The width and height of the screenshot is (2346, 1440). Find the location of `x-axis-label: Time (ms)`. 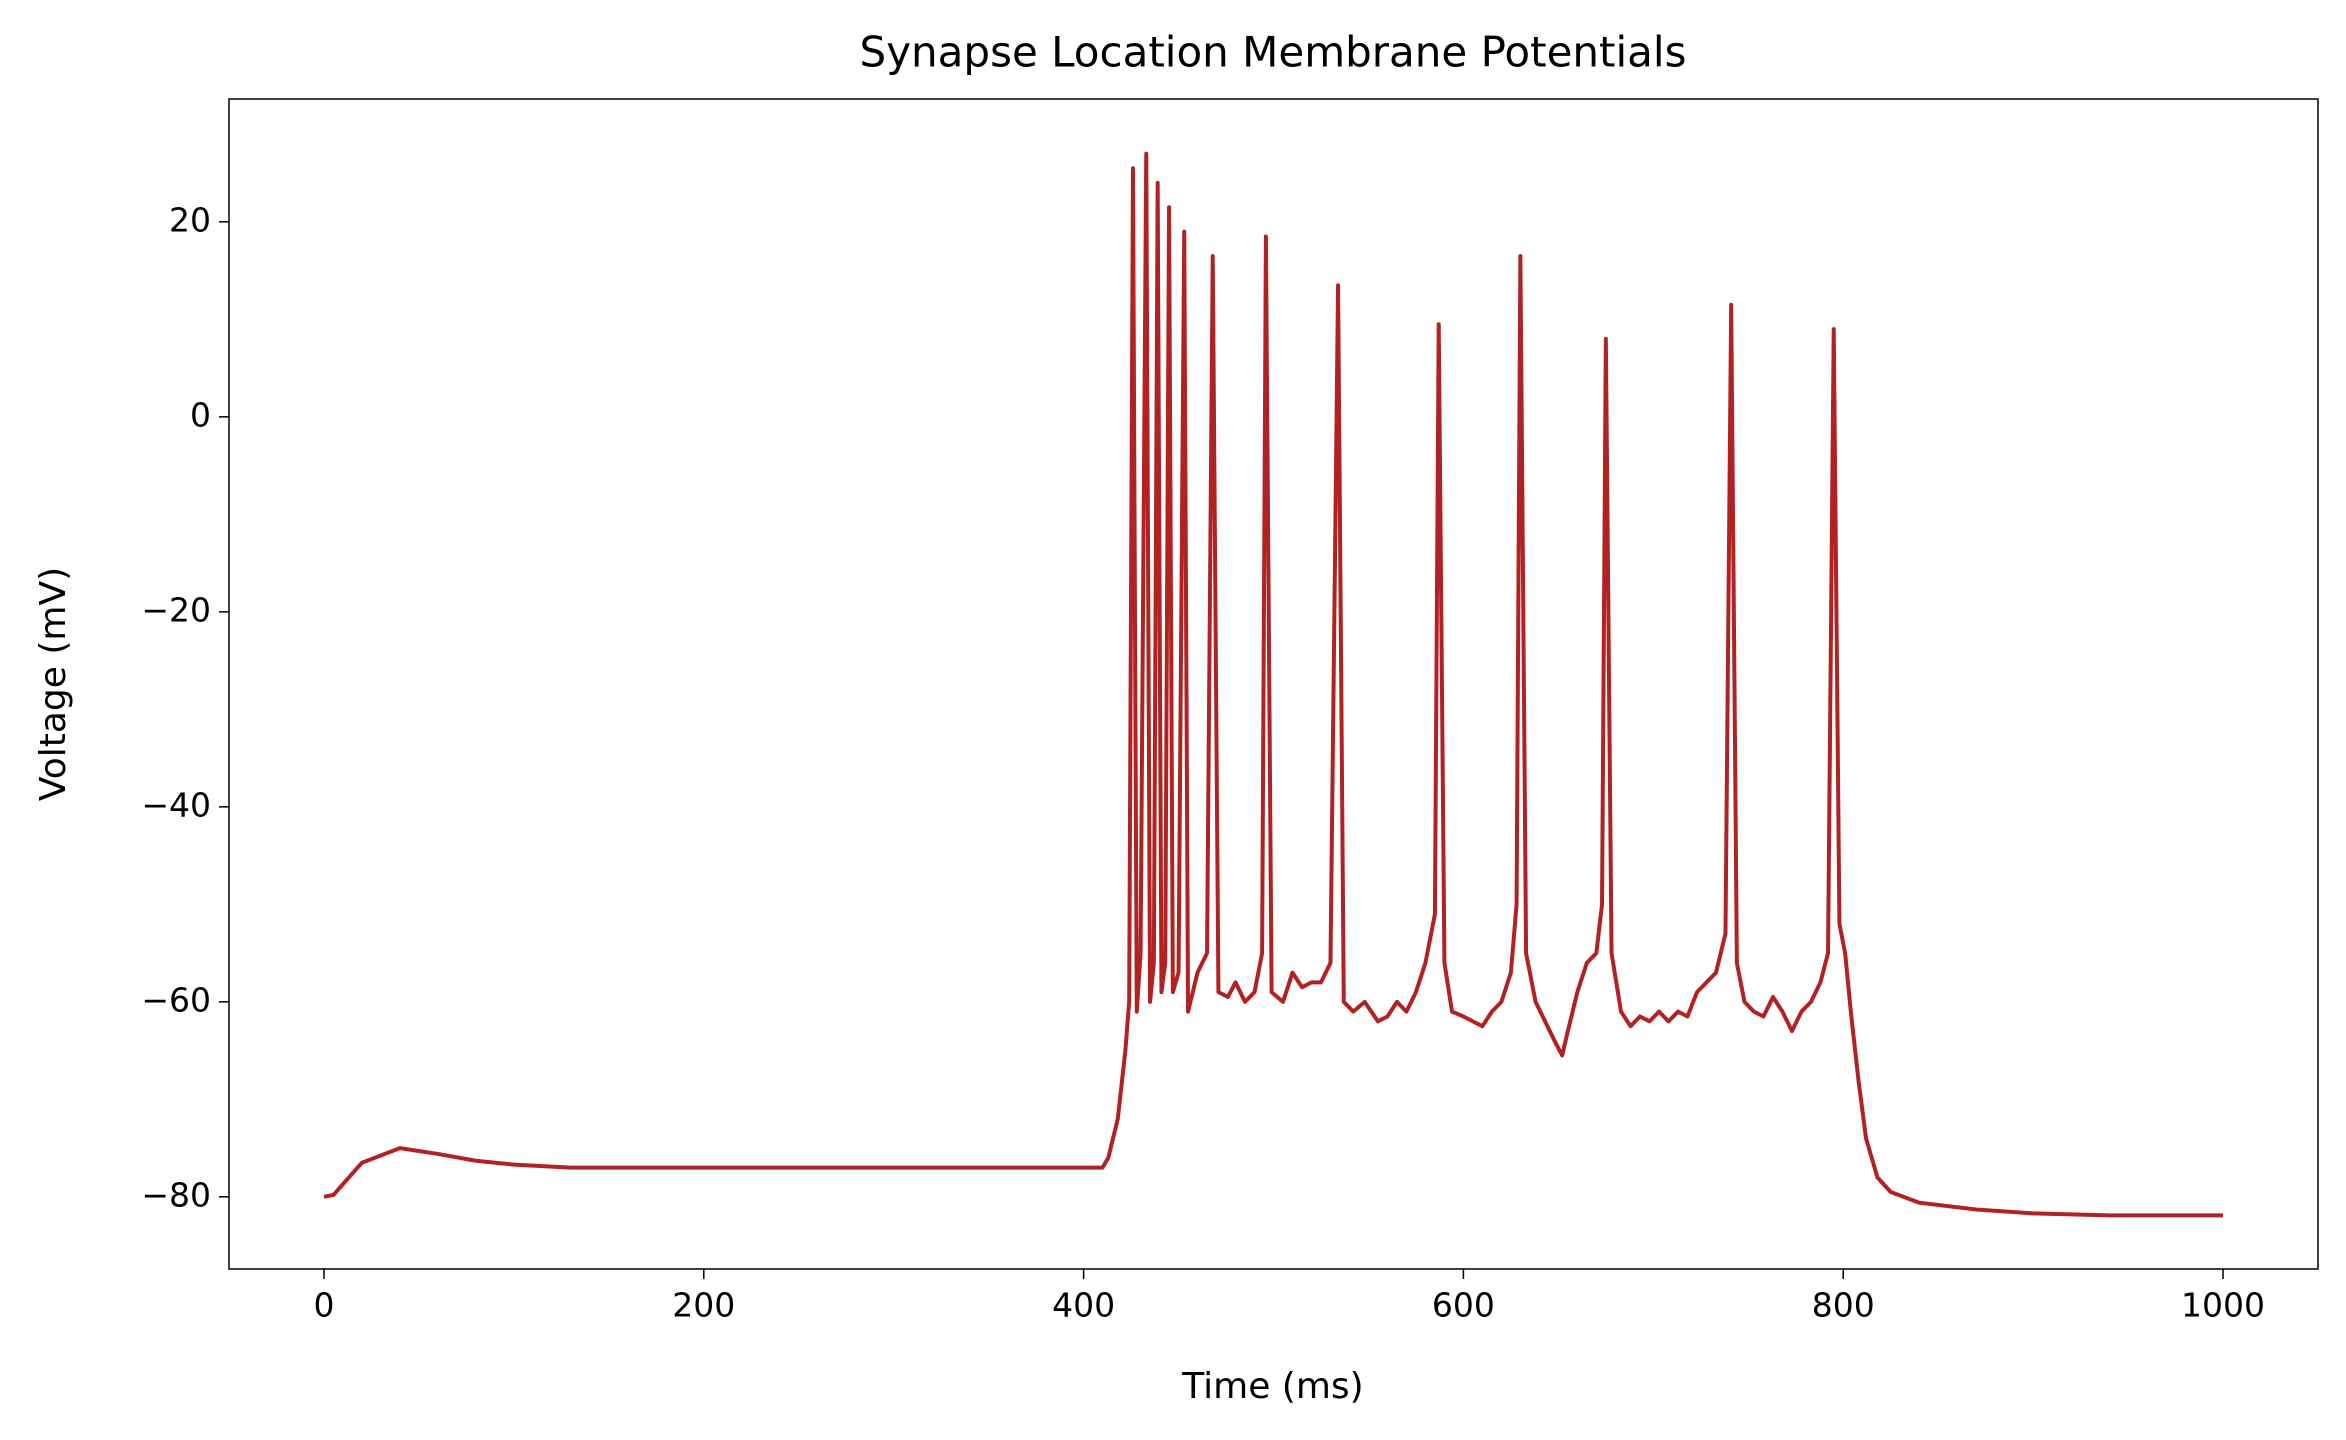

x-axis-label: Time (ms) is located at coordinates (1272, 1386).